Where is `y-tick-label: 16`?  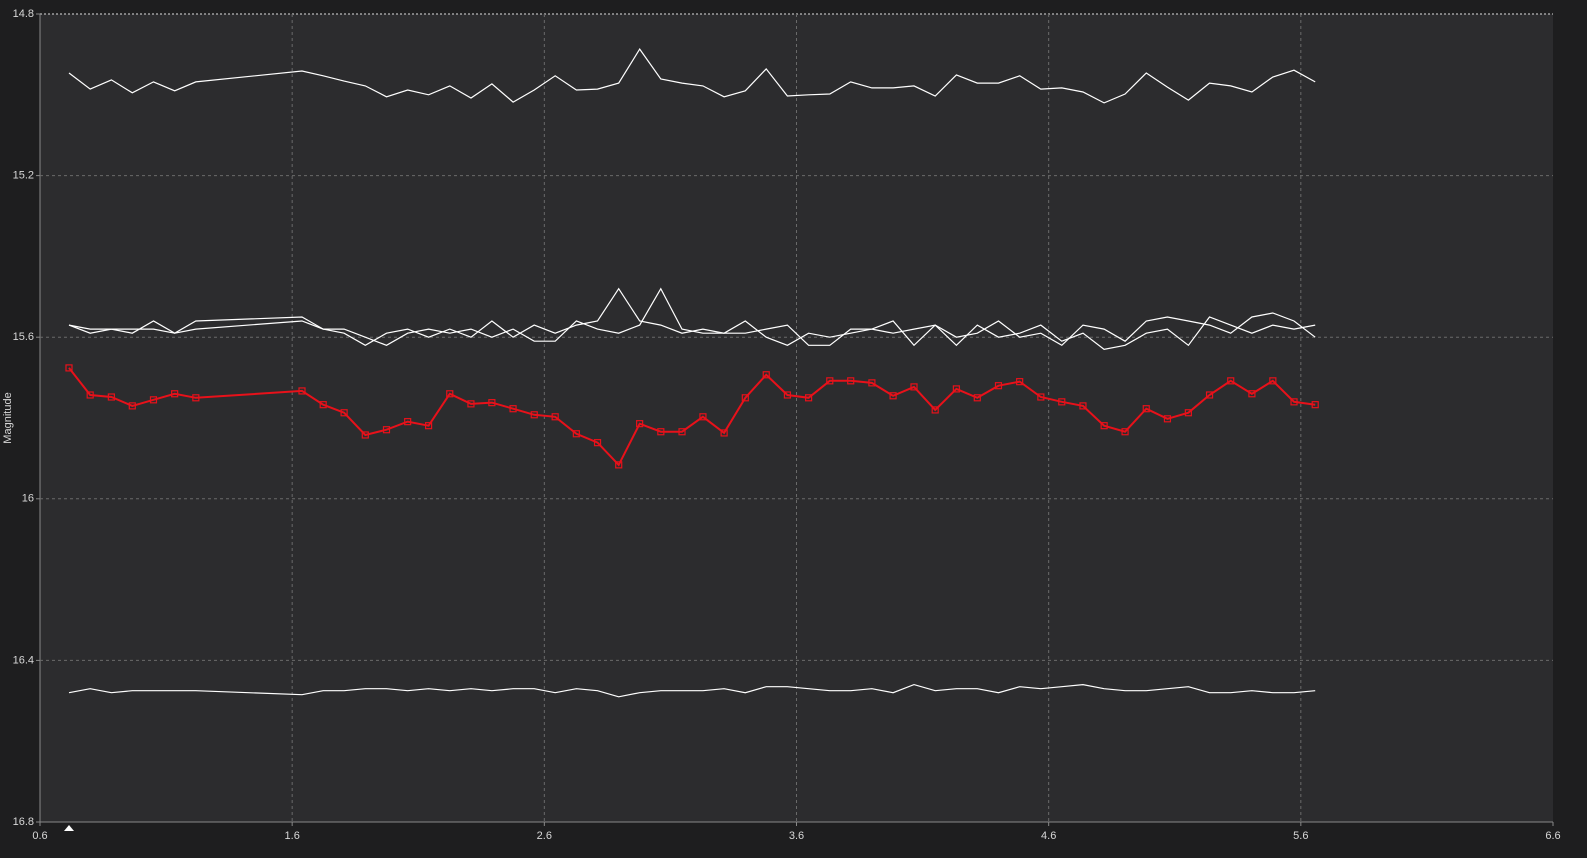 y-tick-label: 16 is located at coordinates (28, 499).